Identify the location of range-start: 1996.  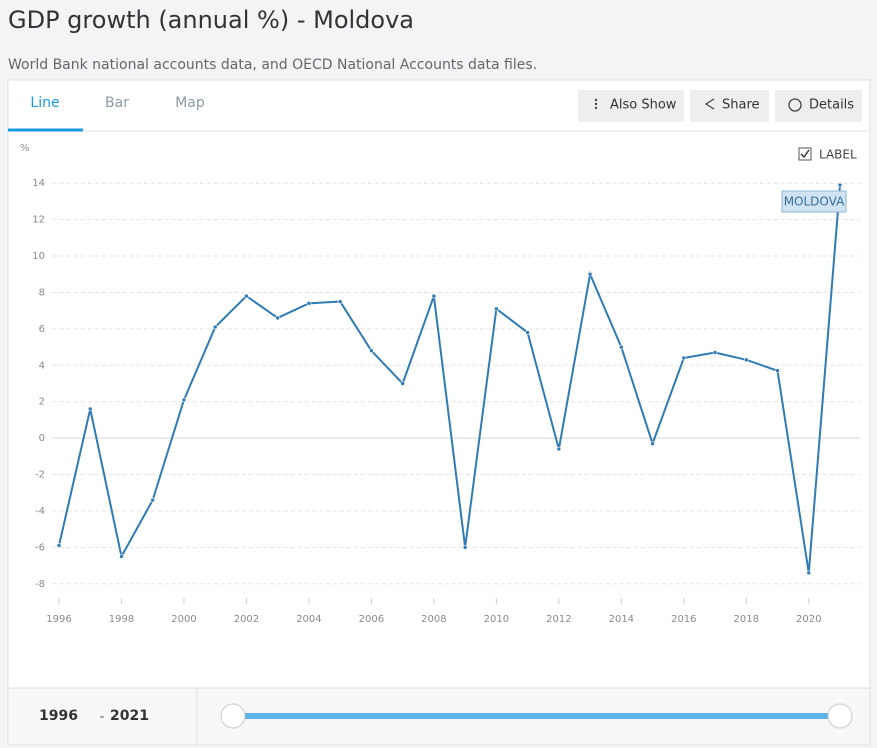
(58, 716).